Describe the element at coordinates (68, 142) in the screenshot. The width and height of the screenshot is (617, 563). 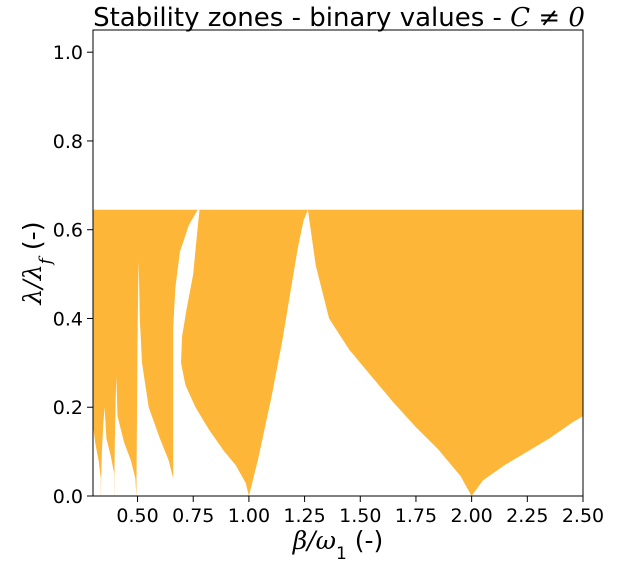
I see `y-tick-label: 0.8` at that location.